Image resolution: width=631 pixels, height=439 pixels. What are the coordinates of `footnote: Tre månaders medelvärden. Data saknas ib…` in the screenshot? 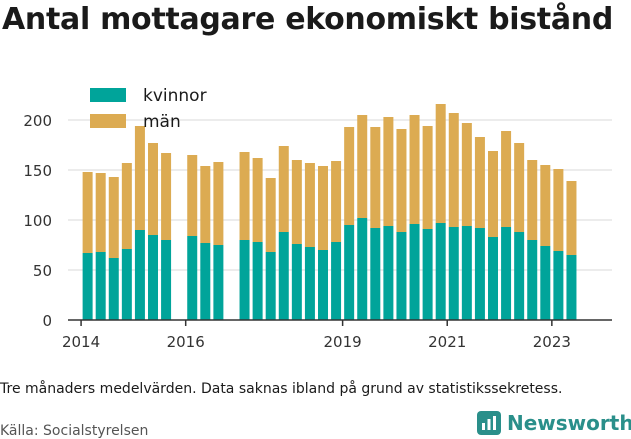 It's located at (281, 389).